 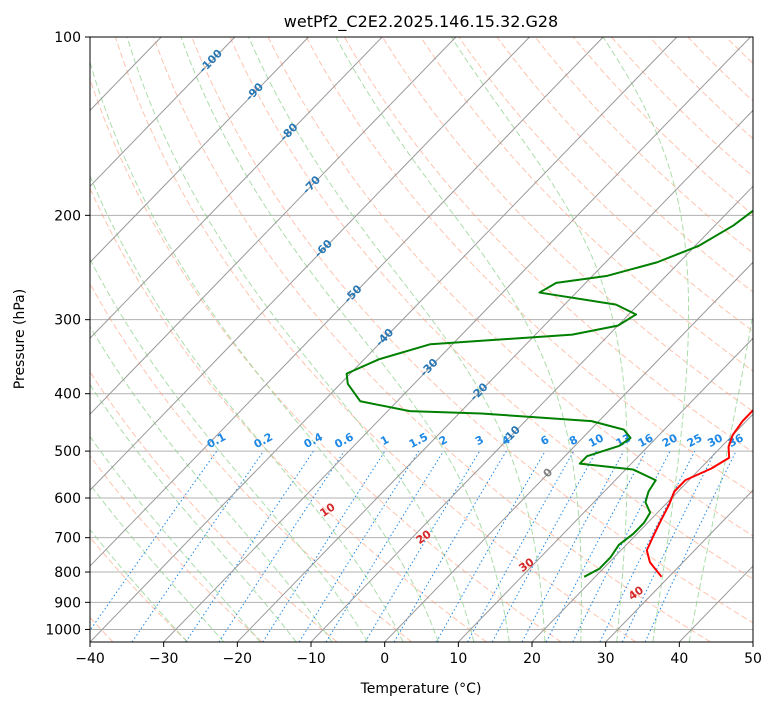 I want to click on x-tick-label: 0, so click(x=384, y=659).